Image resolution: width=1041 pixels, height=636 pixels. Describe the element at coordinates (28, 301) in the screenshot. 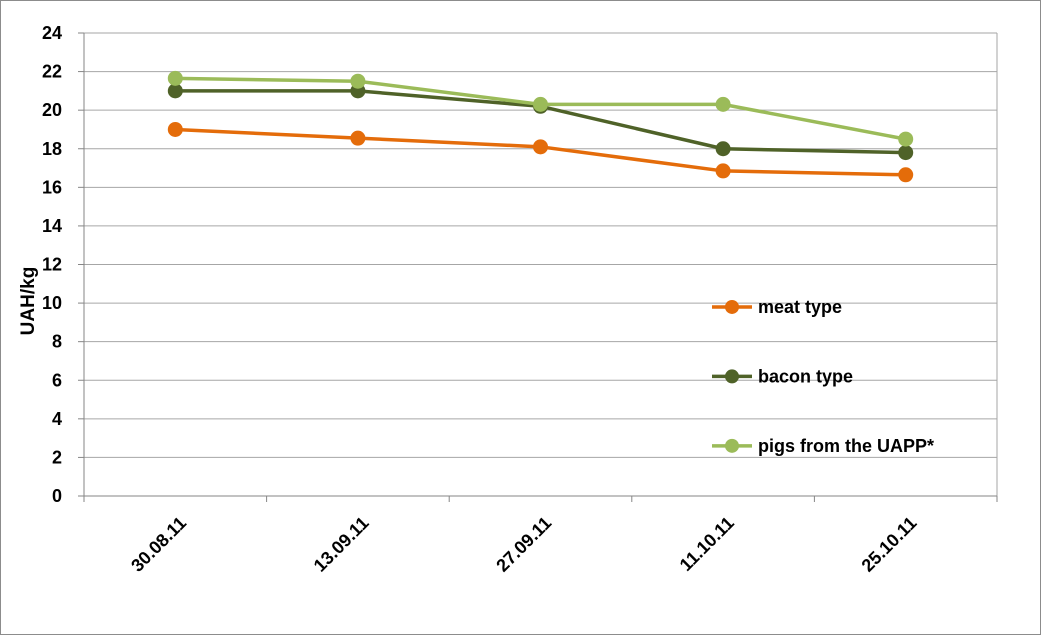

I see `y-axis-title: UAH/kg` at that location.